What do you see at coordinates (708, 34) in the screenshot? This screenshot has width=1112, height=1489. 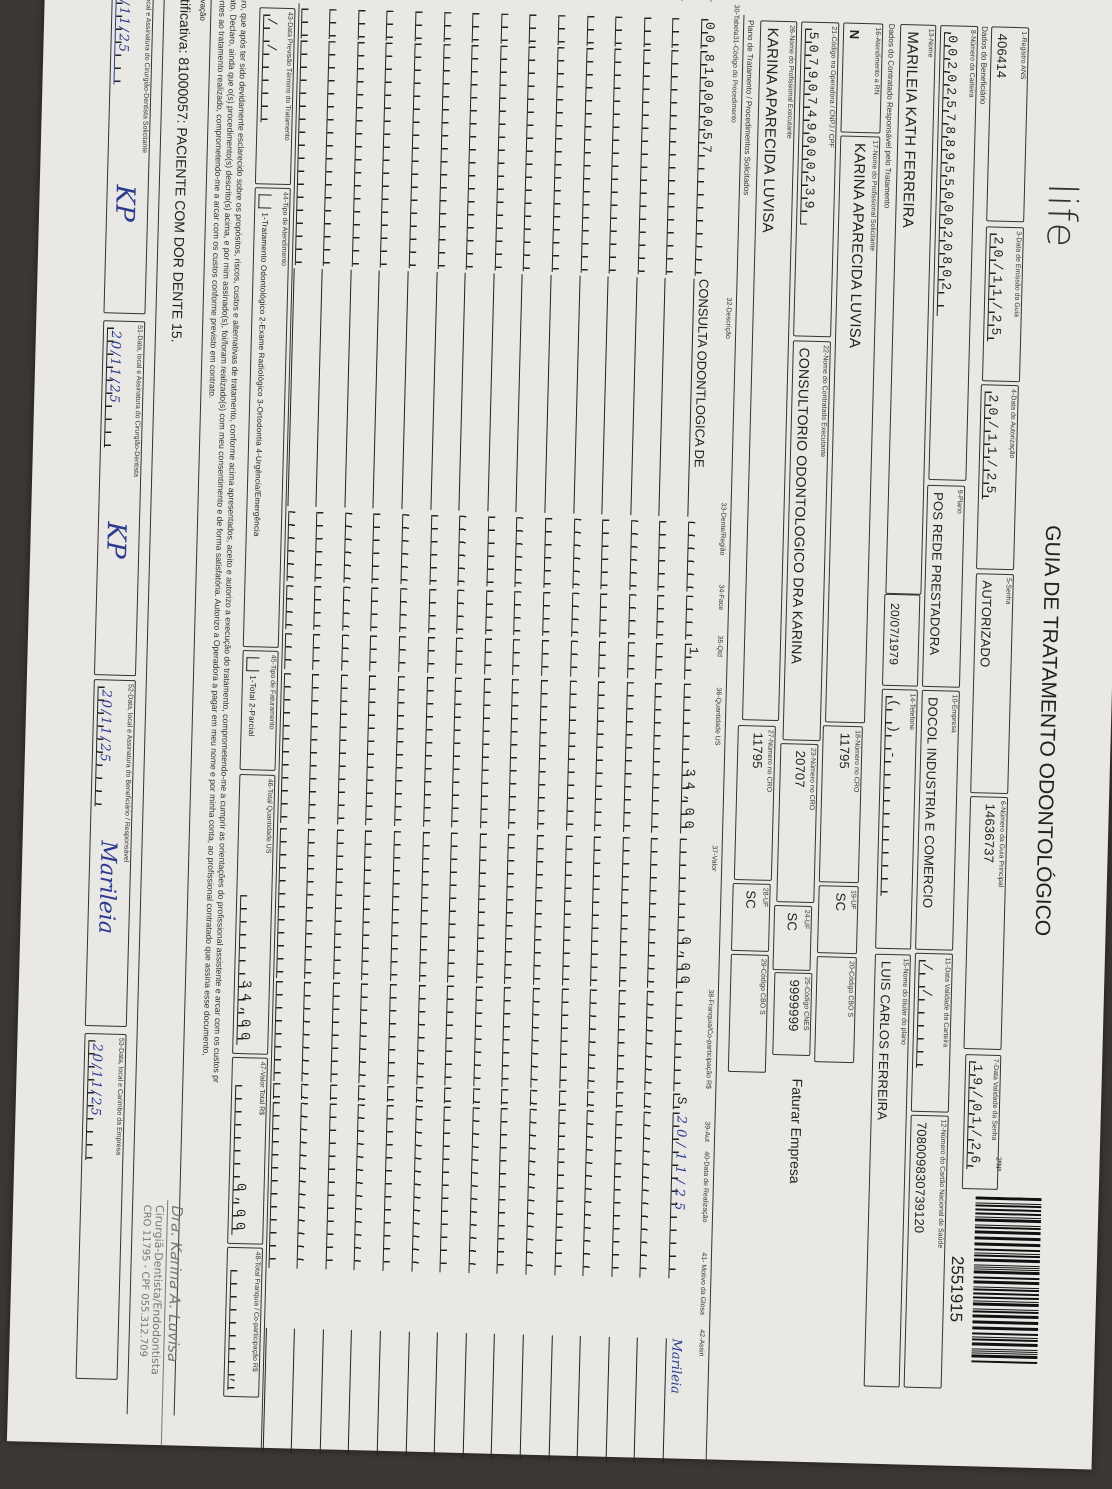 I see `cell-tabela: 00` at bounding box center [708, 34].